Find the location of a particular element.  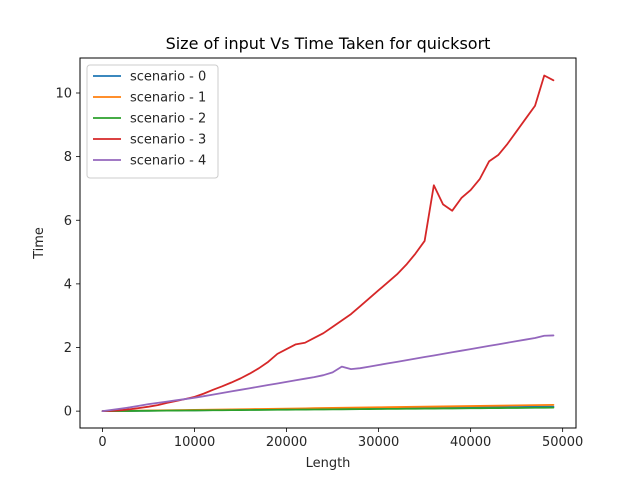

x-axis-label: Length is located at coordinates (328, 463).